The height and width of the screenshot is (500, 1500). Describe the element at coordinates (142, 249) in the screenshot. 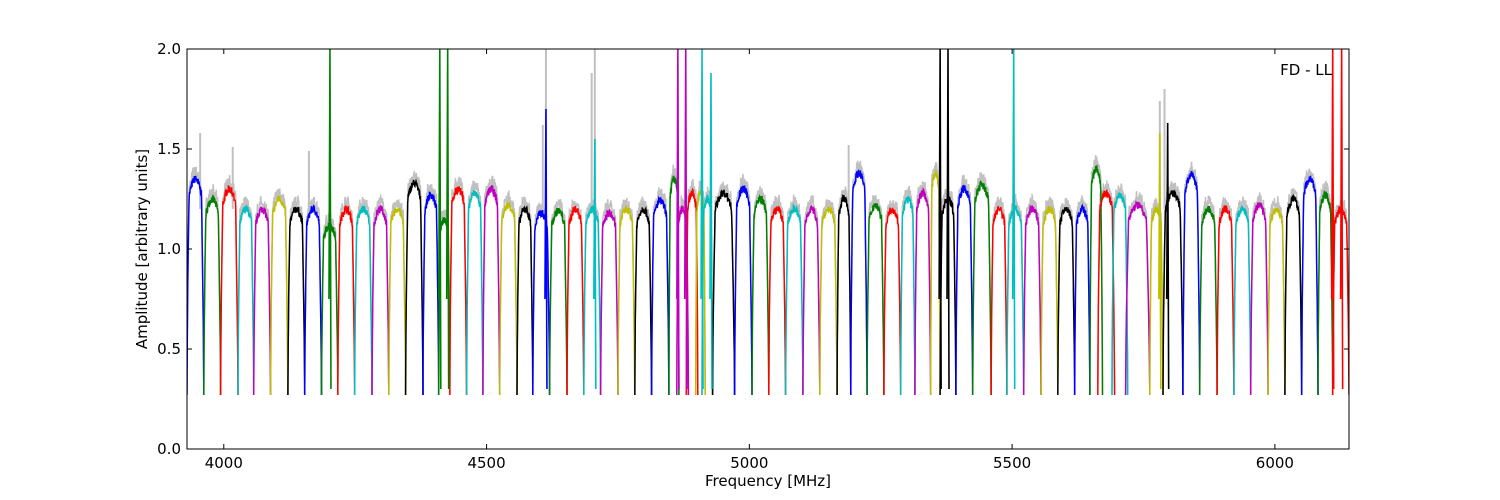

I see `y-axis-label: Amplitude [arbitrary units]` at that location.